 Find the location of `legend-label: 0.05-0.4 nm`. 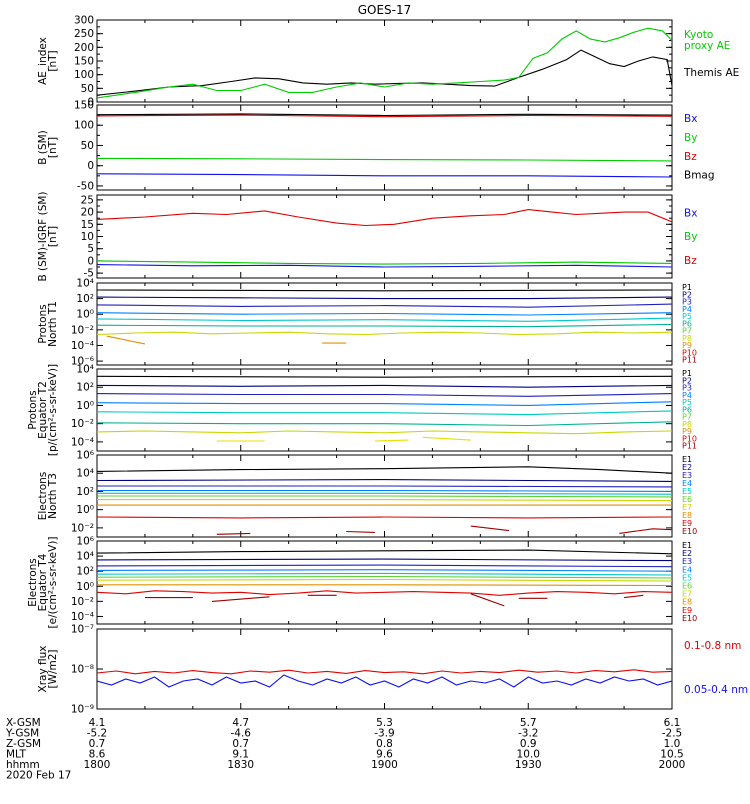

legend-label: 0.05-0.4 nm is located at coordinates (716, 690).